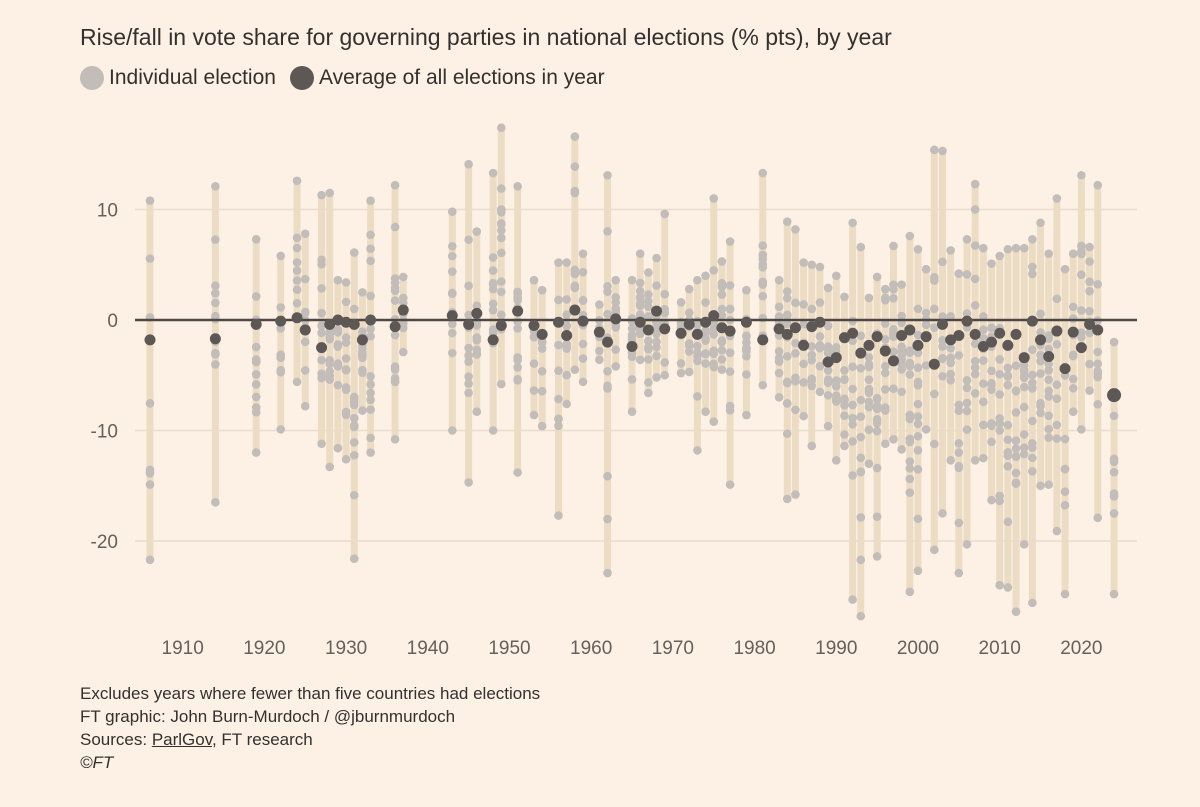  What do you see at coordinates (447, 78) in the screenshot?
I see `legend-item-average: Average of all elections in year` at bounding box center [447, 78].